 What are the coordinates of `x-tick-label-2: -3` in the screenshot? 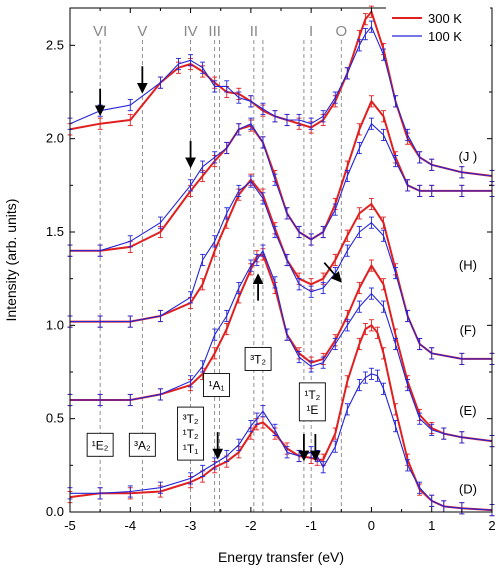 It's located at (191, 525).